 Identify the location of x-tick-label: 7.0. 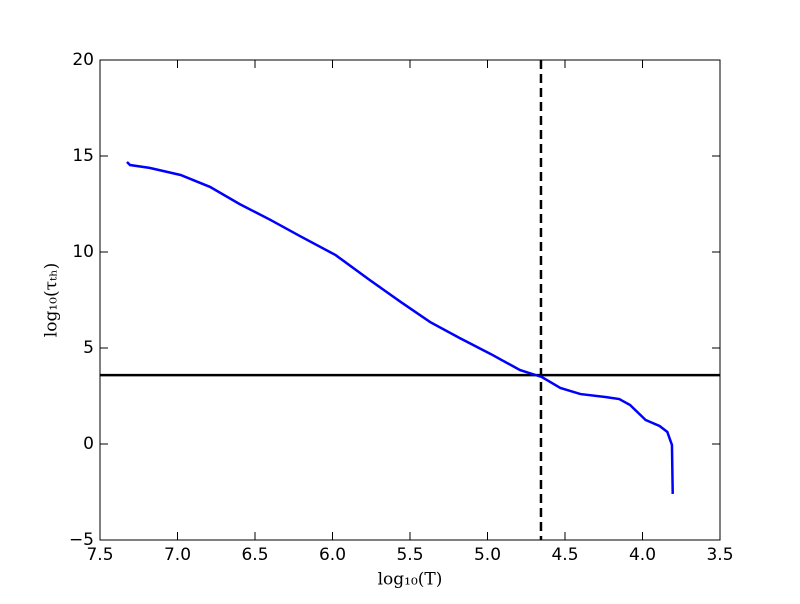
(177, 555).